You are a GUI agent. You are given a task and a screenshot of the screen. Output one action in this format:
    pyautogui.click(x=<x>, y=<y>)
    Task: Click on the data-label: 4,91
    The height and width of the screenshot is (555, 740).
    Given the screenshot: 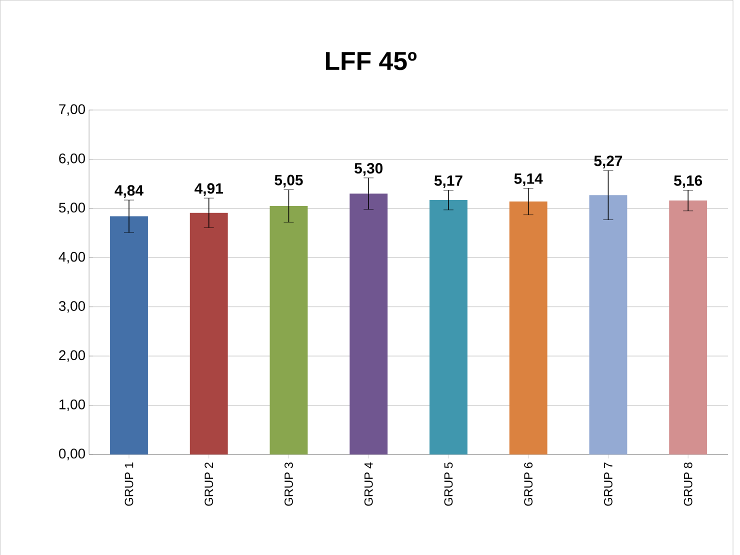 What is the action you would take?
    pyautogui.click(x=208, y=189)
    